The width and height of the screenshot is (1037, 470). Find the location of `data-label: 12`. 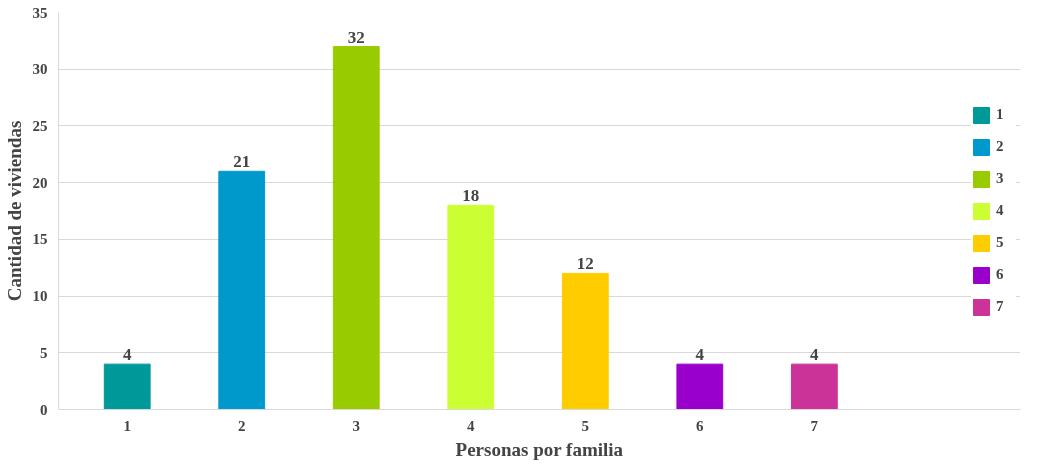

data-label: 12 is located at coordinates (585, 264).